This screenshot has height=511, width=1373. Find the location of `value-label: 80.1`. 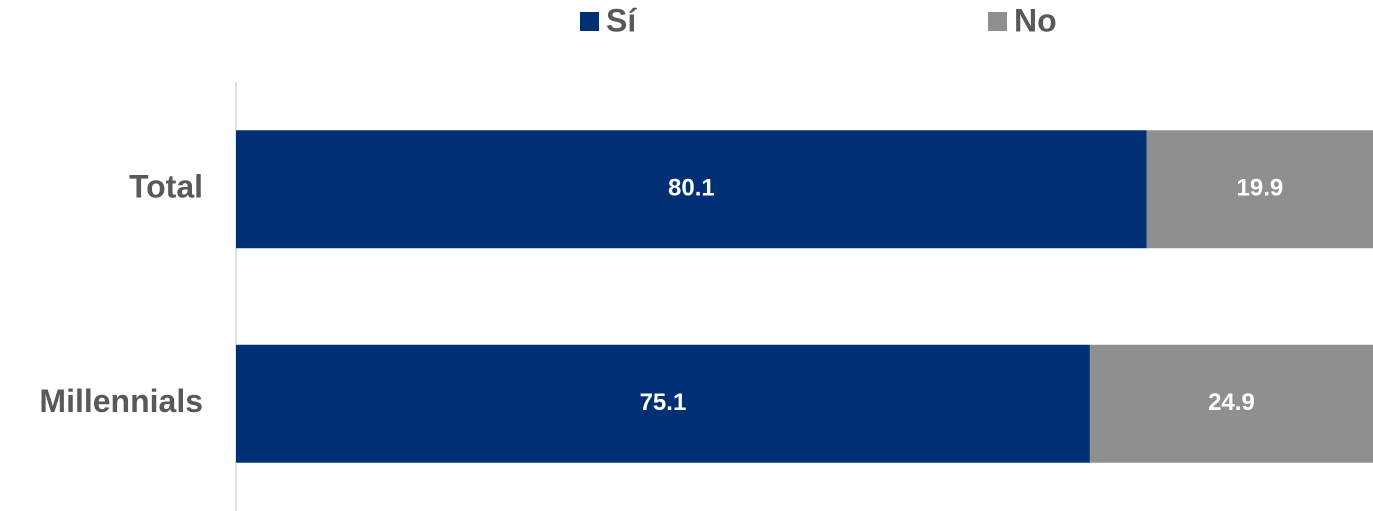

value-label: 80.1 is located at coordinates (691, 188).